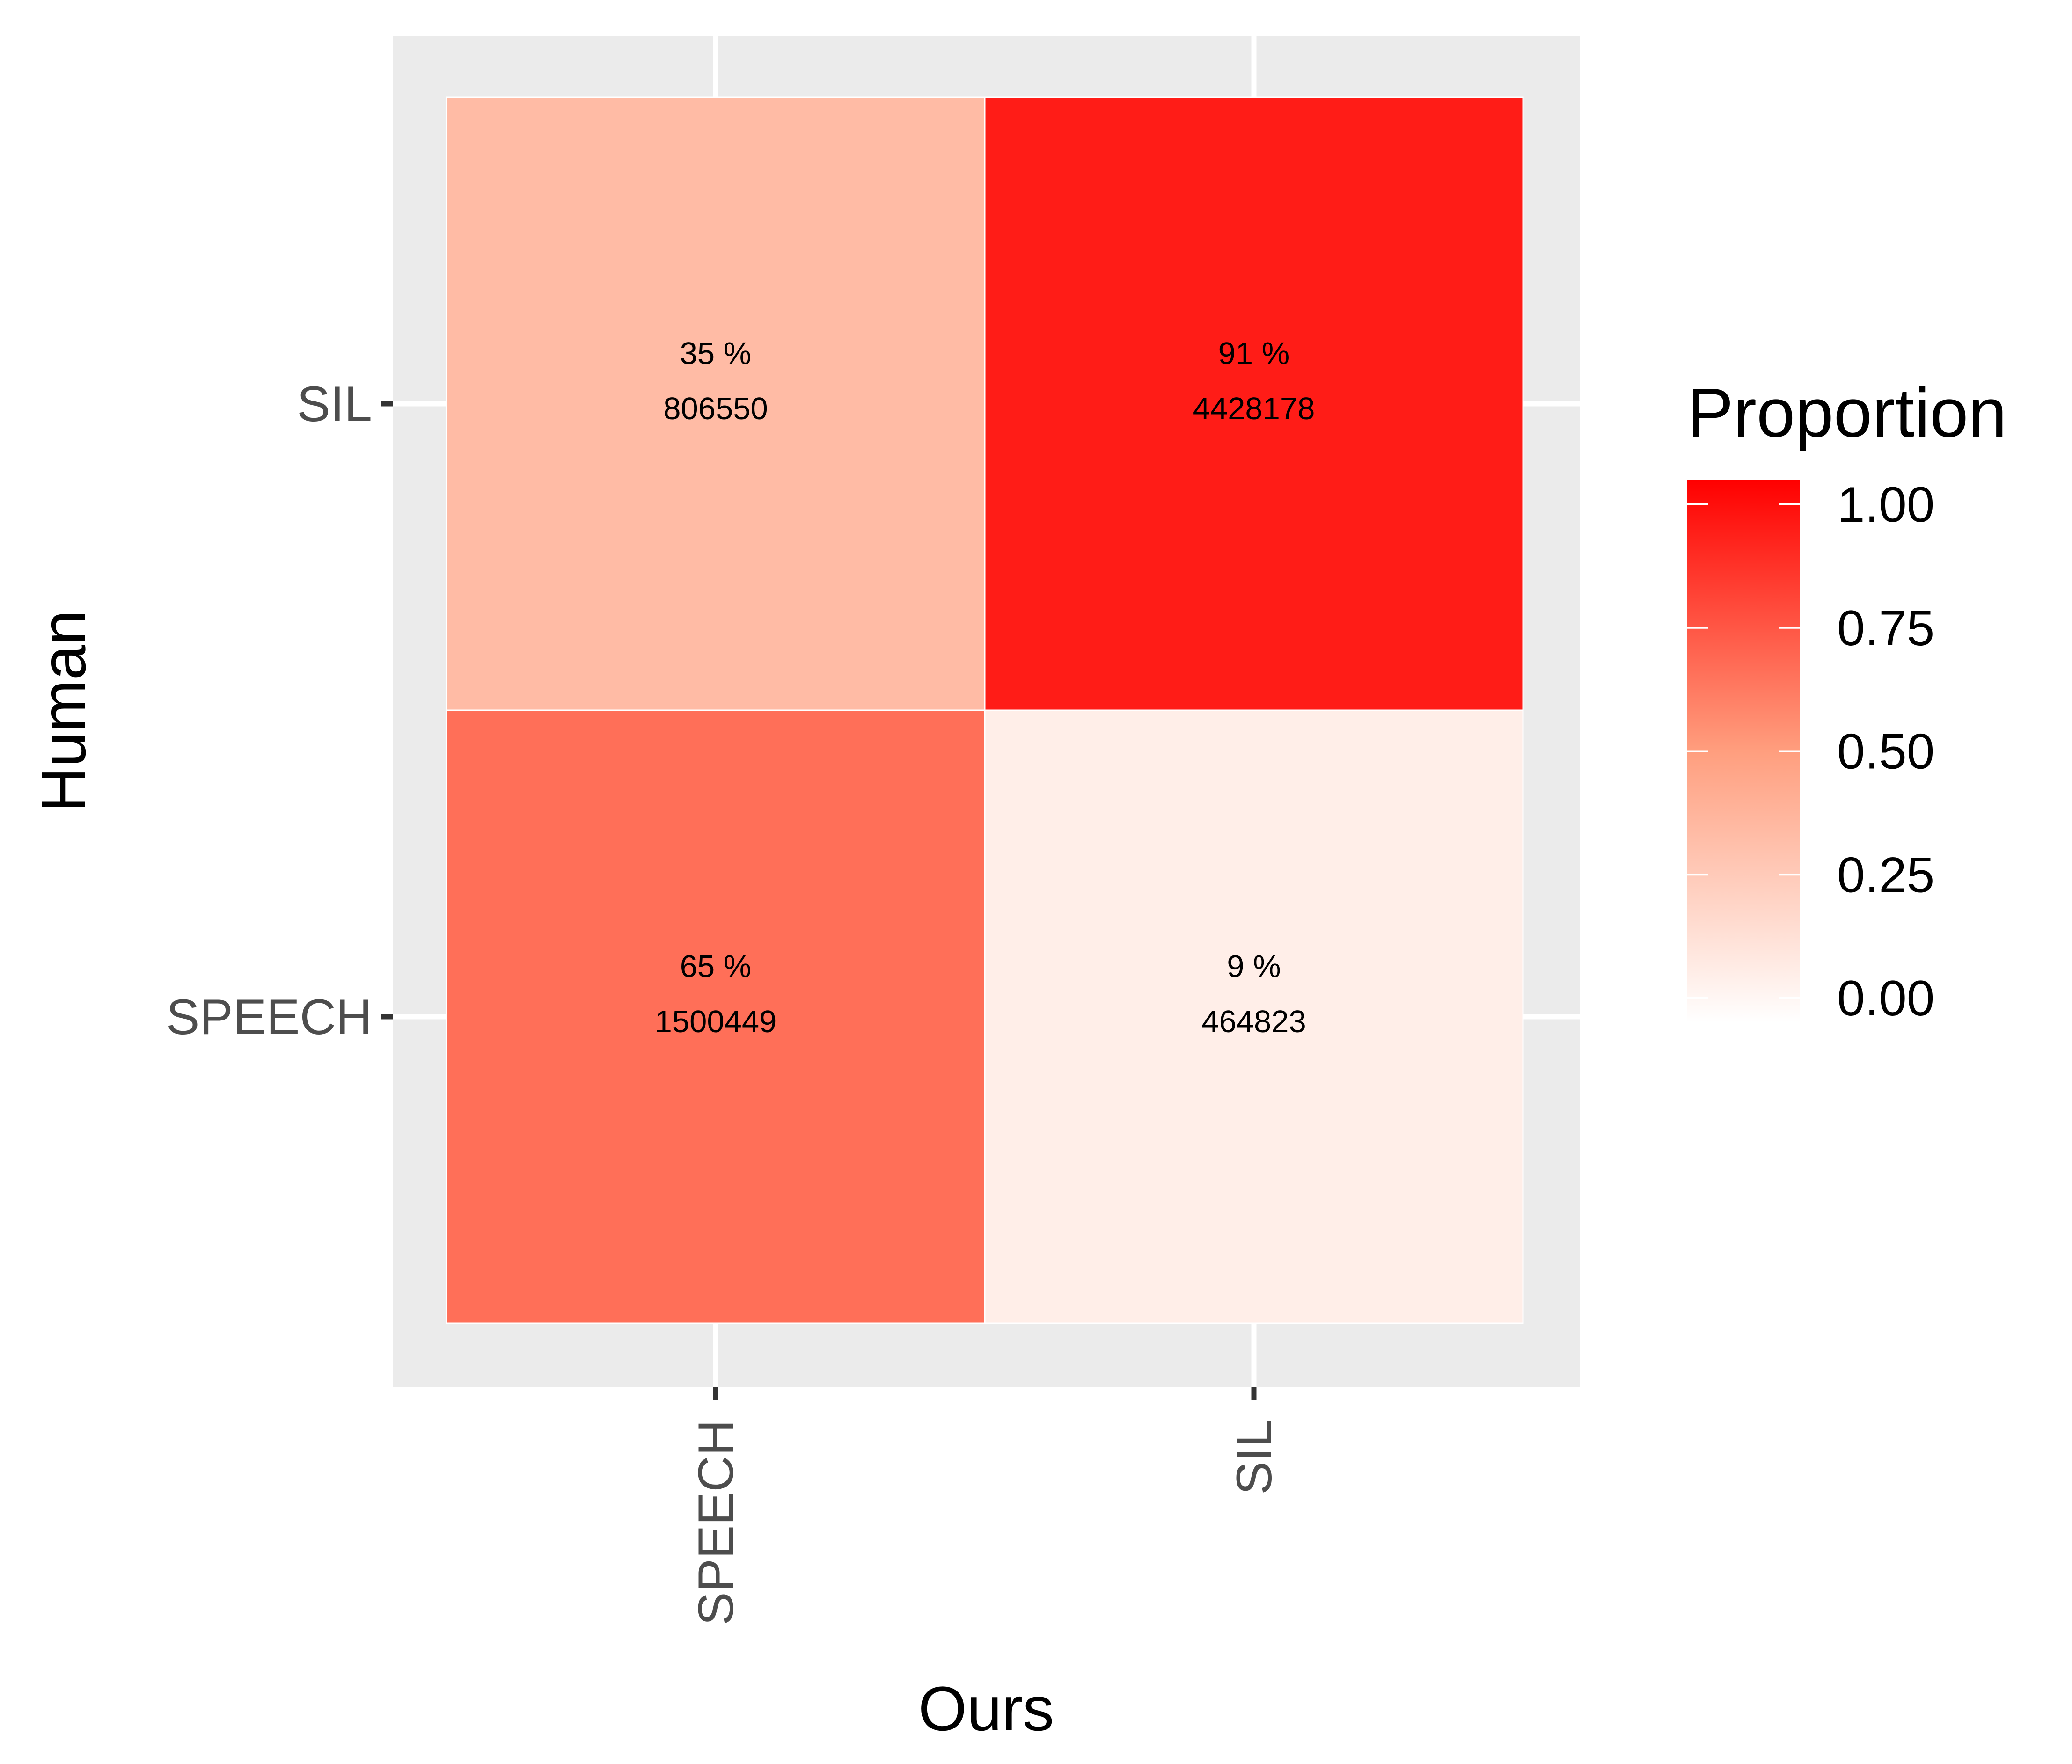 The image size is (2072, 1764). Describe the element at coordinates (1254, 353) in the screenshot. I see `cell-percent-label: 91 %` at that location.